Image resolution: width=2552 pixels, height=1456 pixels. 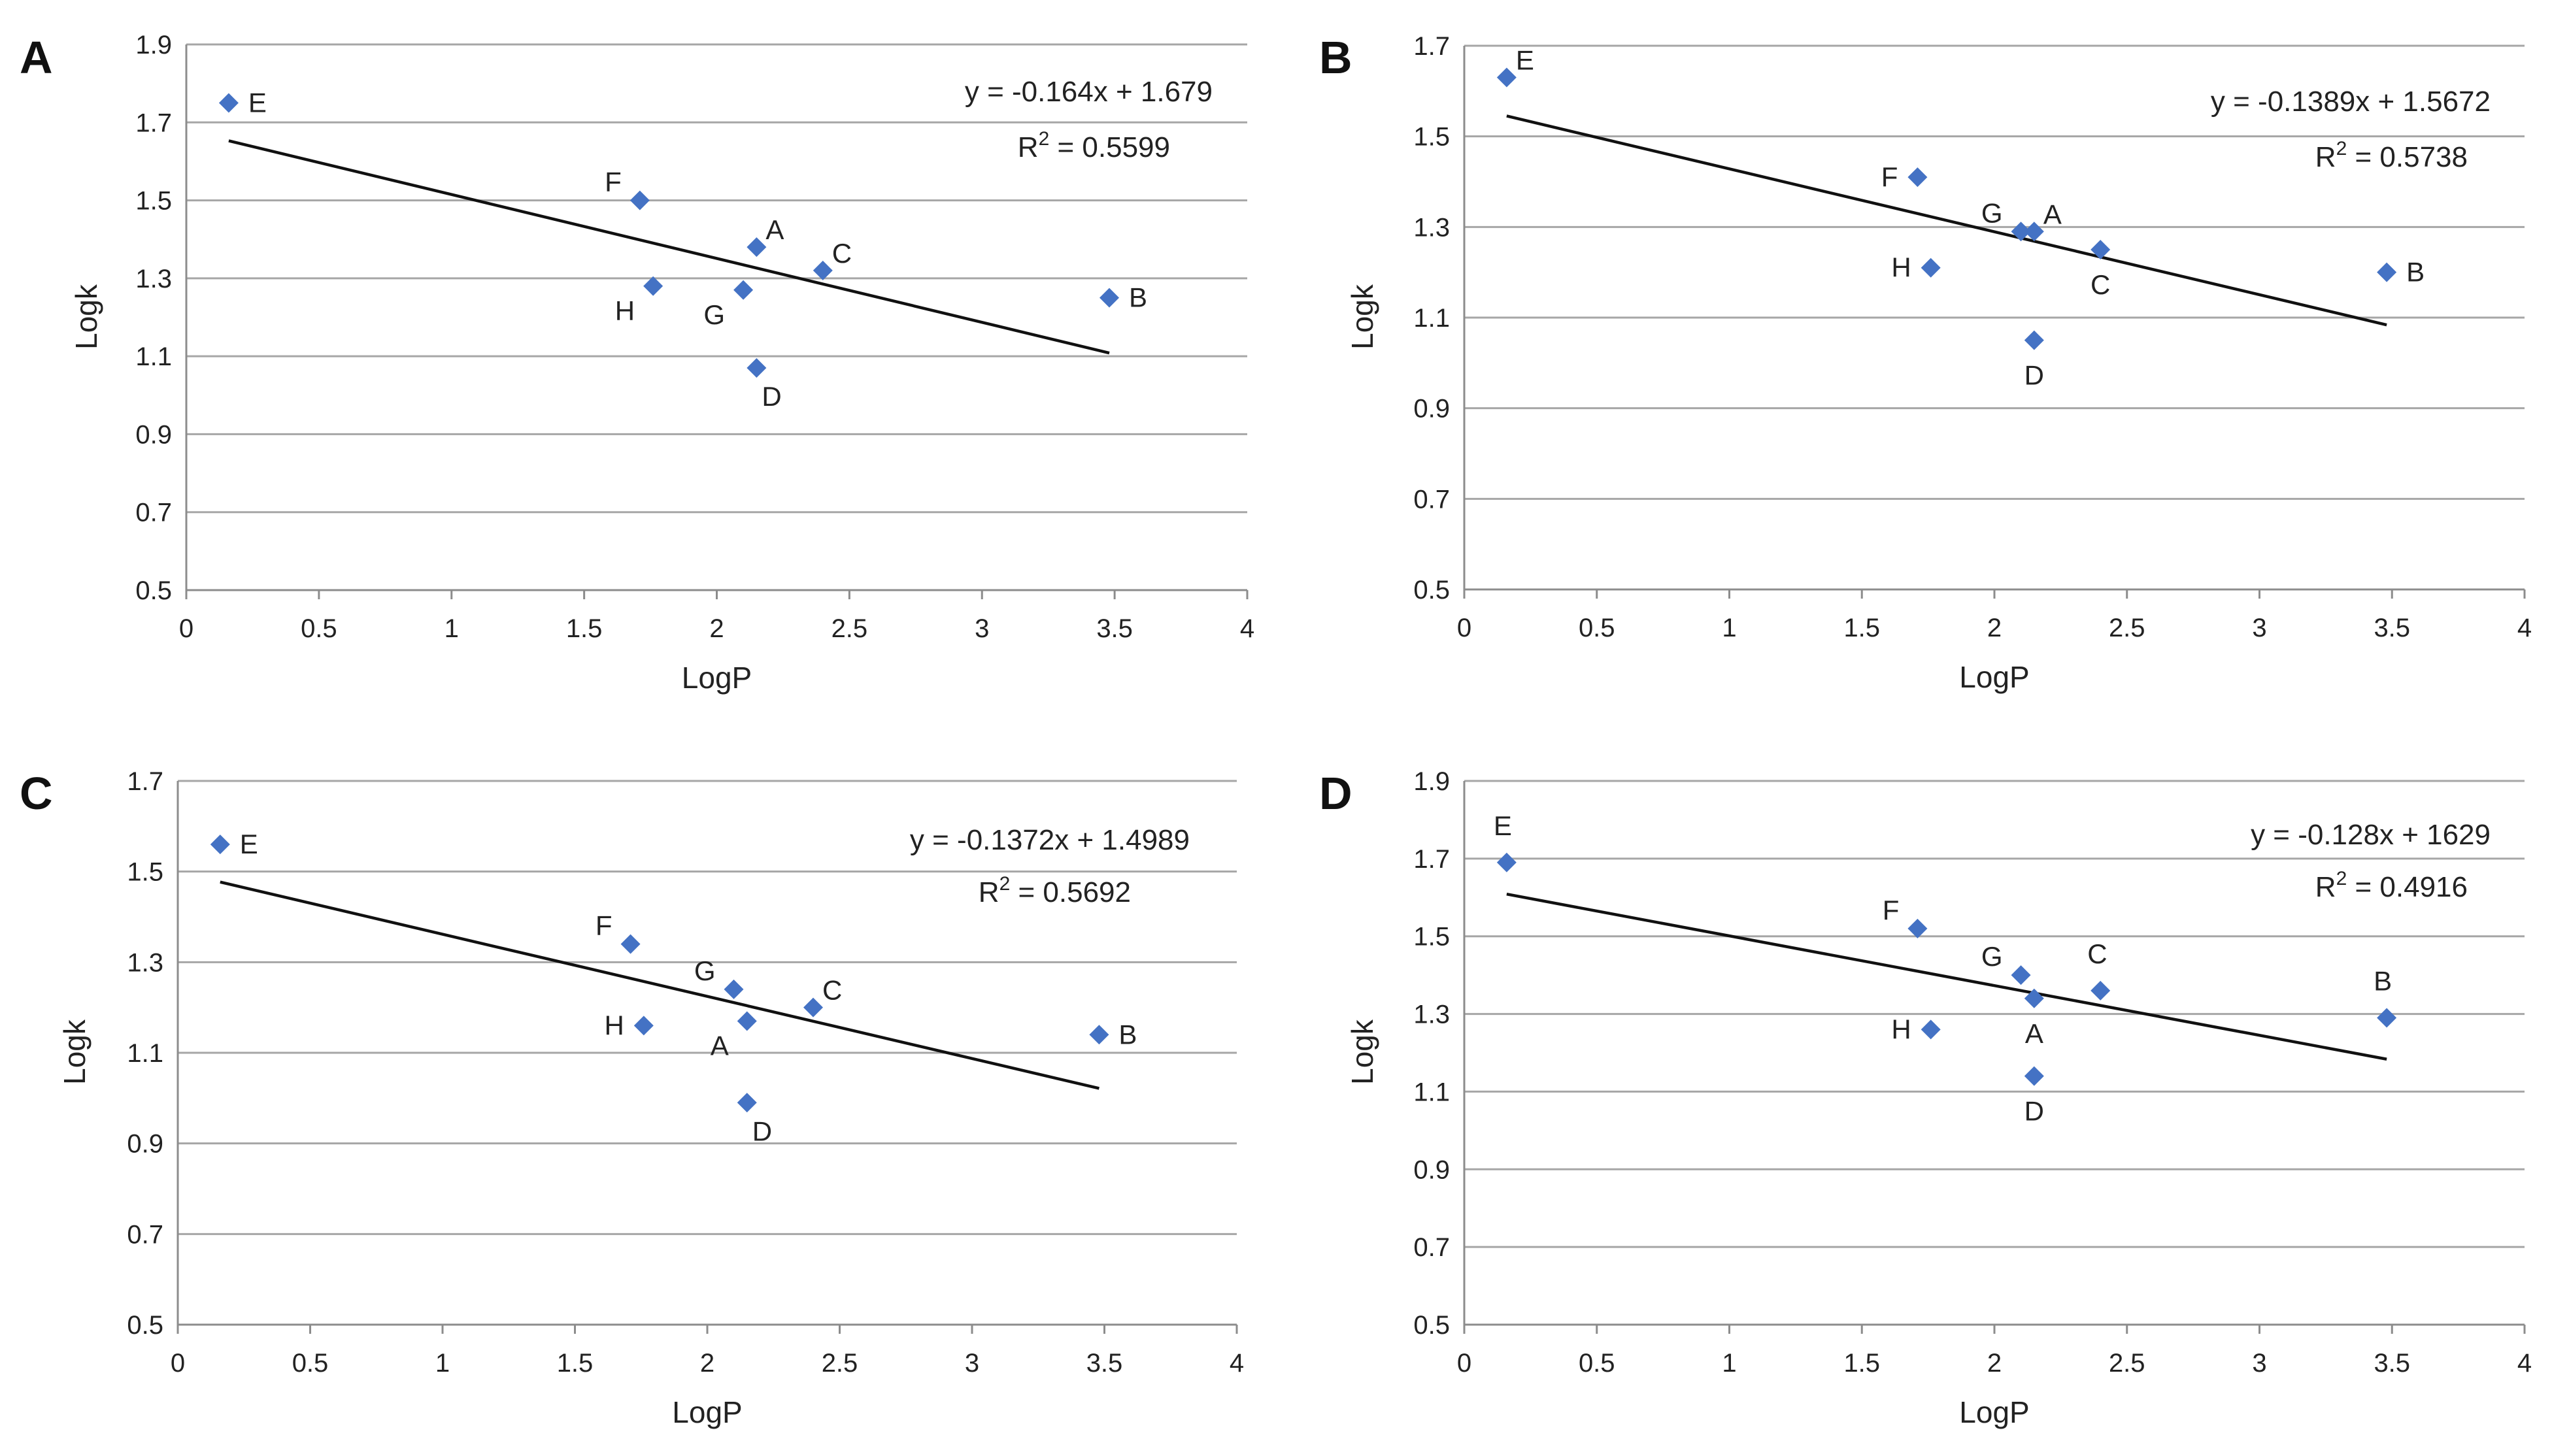 What do you see at coordinates (2351, 102) in the screenshot?
I see `trendline-equation: y = -0.1389x + 1.5672` at bounding box center [2351, 102].